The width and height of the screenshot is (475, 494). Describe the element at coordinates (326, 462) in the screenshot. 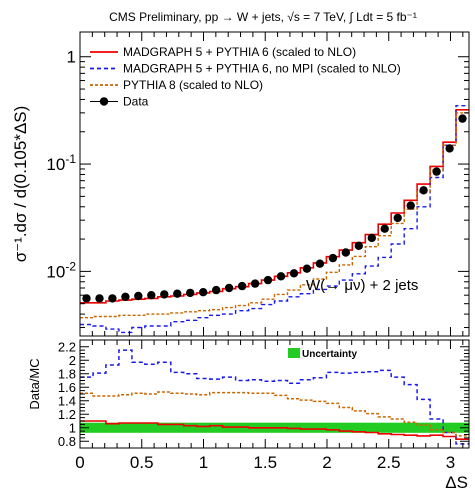

I see `x-tick-label: 2` at that location.